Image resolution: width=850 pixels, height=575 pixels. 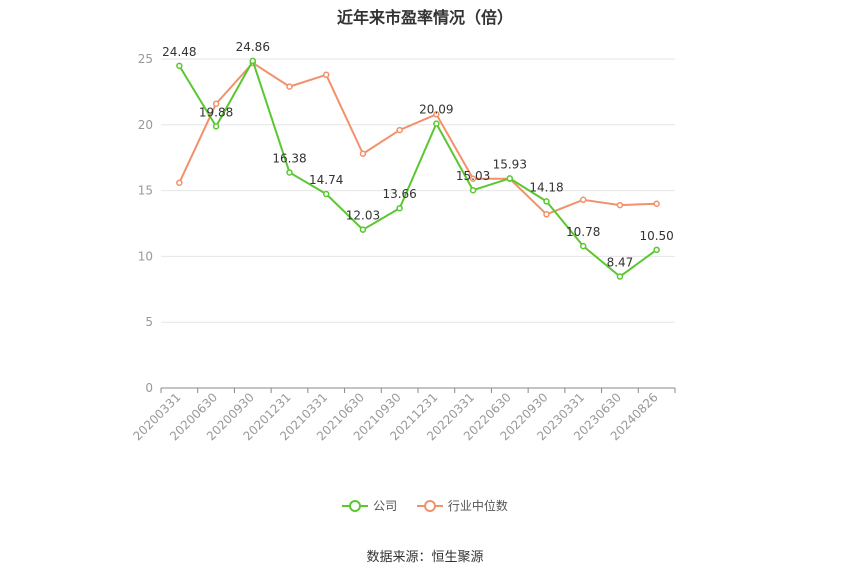 What do you see at coordinates (149, 388) in the screenshot?
I see `y-tick-label: 0` at bounding box center [149, 388].